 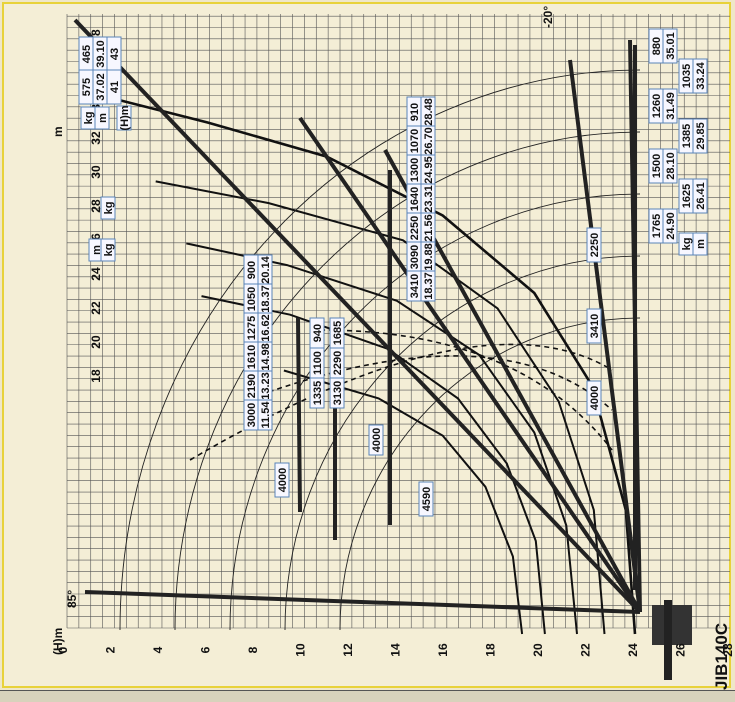 I want to click on label-text: 41, so click(x=115, y=87).